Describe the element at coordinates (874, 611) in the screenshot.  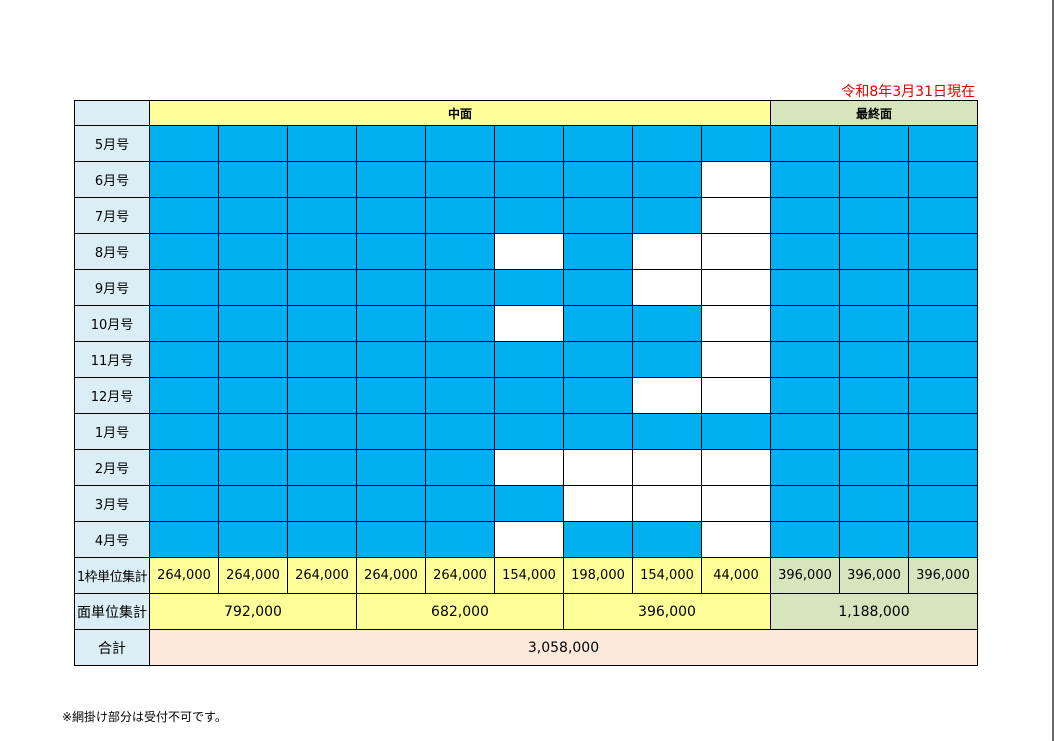
I see `face-total-value: 1,188,000` at that location.